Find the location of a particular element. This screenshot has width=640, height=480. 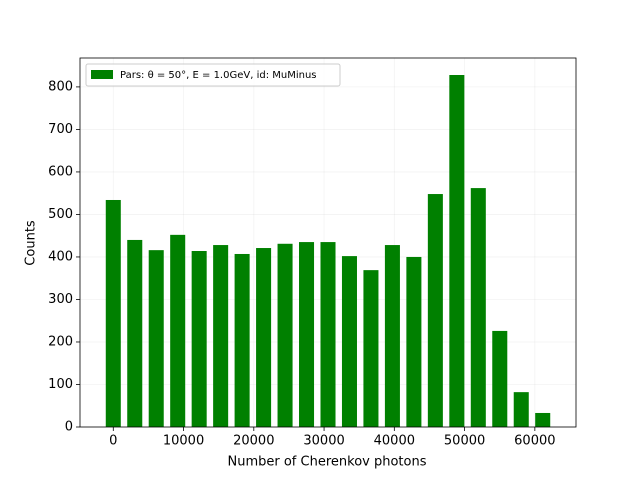

y-tick-label: 500 is located at coordinates (60, 214).